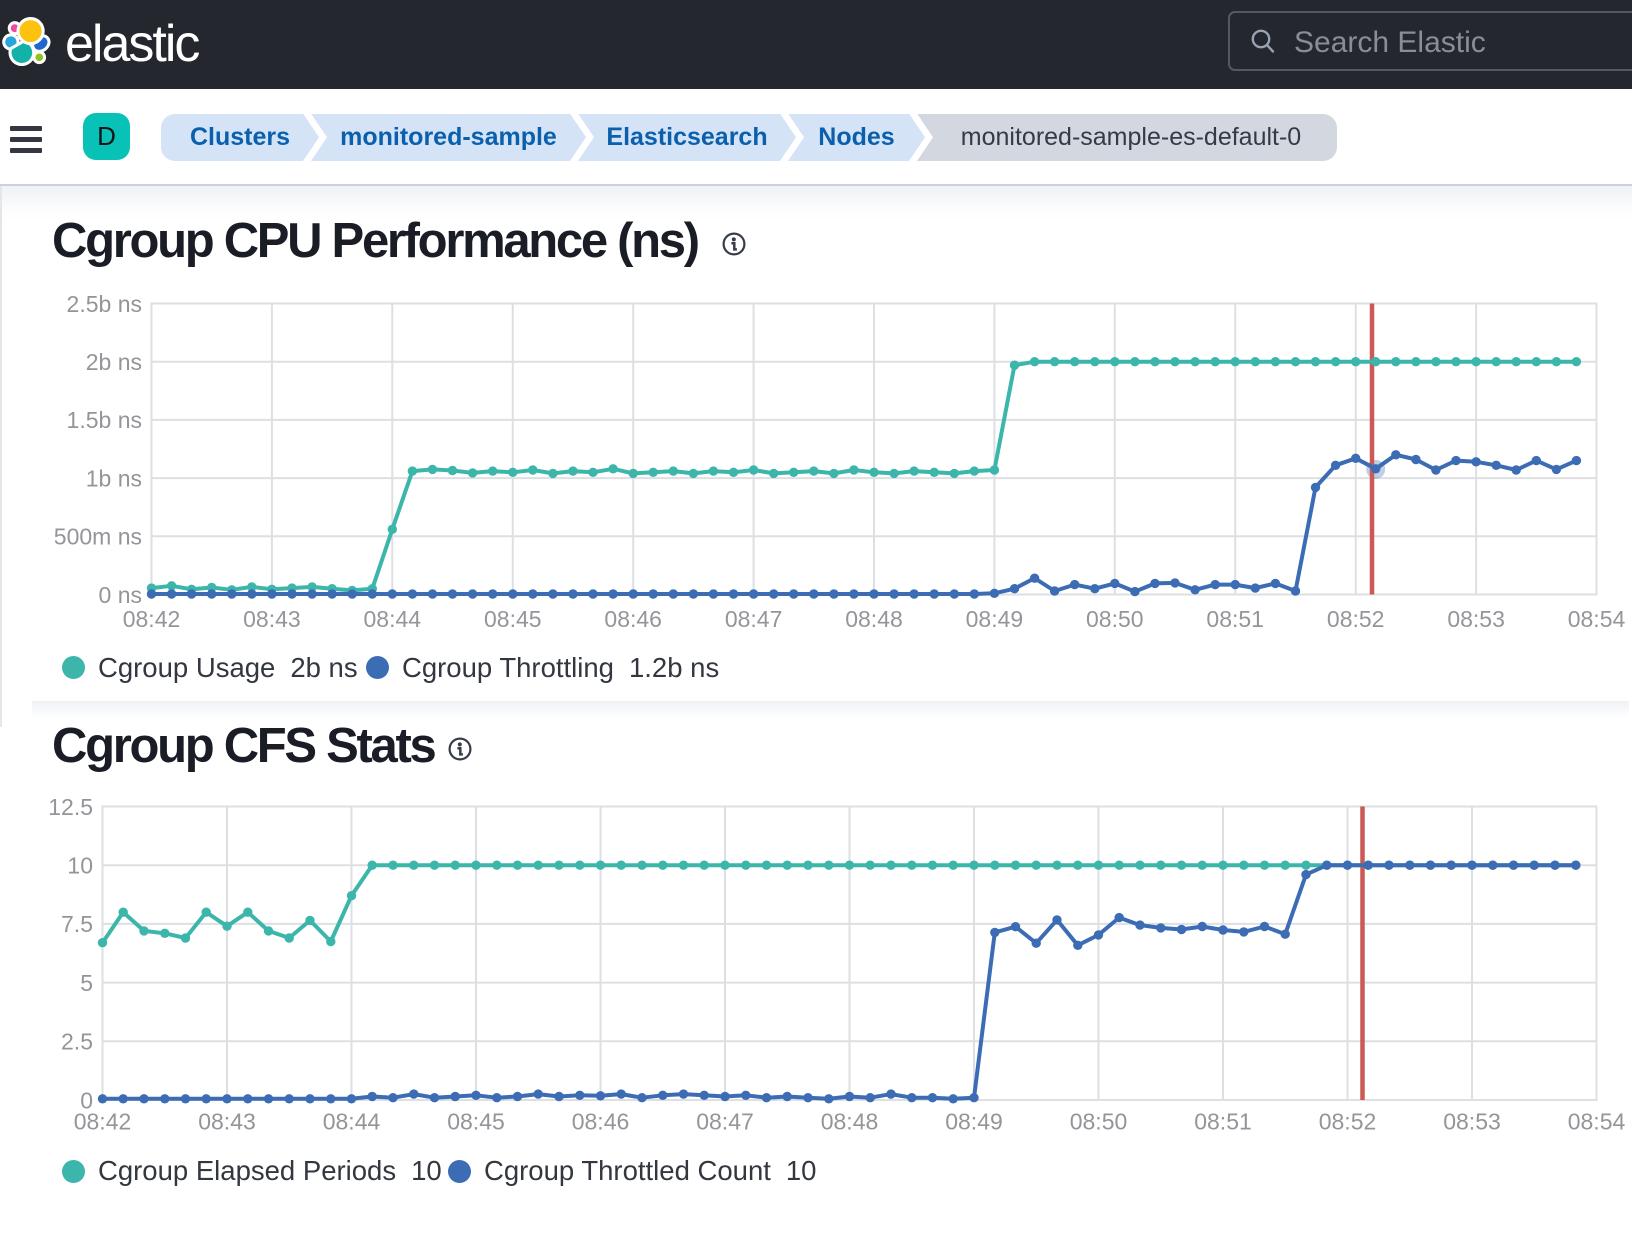 This screenshot has height=1244, width=1632. Describe the element at coordinates (80, 866) in the screenshot. I see `svg-text: 10` at that location.